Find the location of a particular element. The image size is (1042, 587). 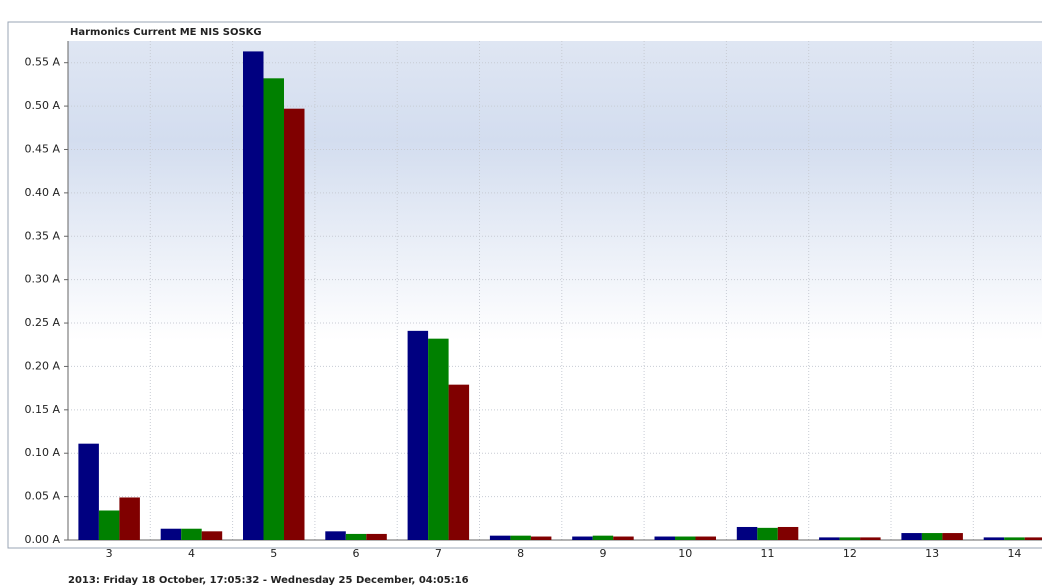

y-tick-label: 0.55 A is located at coordinates (42, 62).